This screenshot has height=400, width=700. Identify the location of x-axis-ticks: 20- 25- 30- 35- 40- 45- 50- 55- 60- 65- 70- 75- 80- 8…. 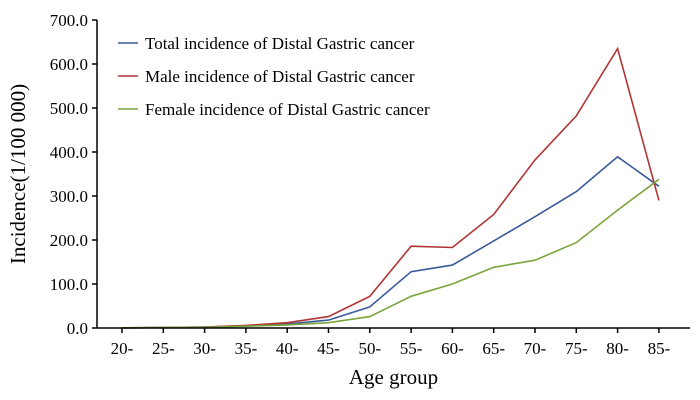
(391, 343).